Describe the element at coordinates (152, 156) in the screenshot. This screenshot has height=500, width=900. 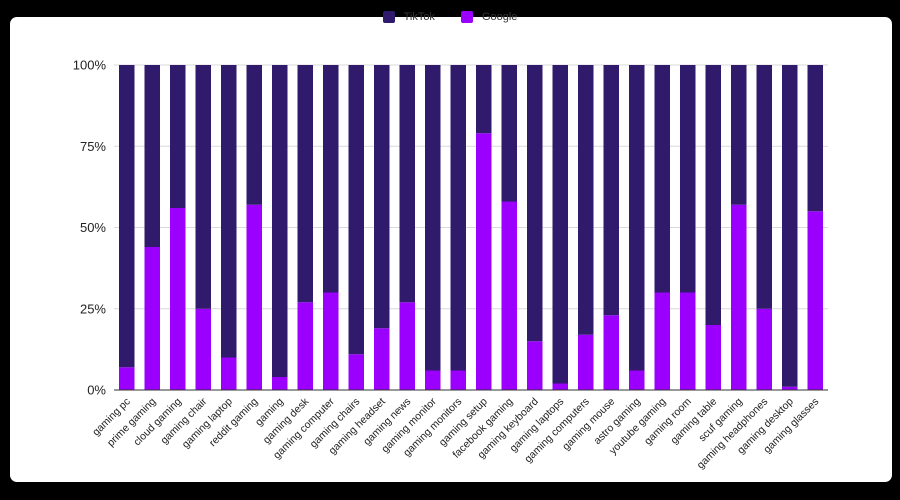
I see `bar-tiktok-prime-gaming` at that location.